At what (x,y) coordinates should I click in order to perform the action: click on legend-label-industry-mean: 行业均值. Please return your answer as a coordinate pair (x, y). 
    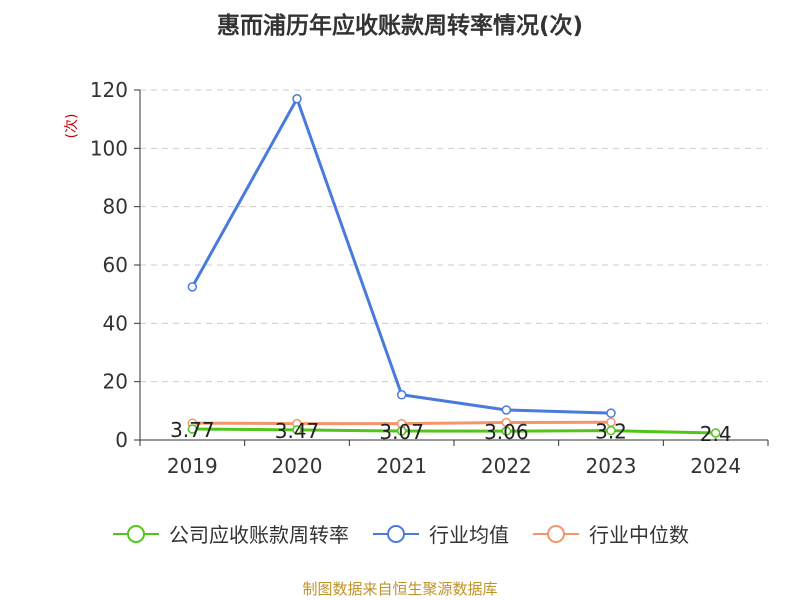
    Looking at the image, I should click on (469, 535).